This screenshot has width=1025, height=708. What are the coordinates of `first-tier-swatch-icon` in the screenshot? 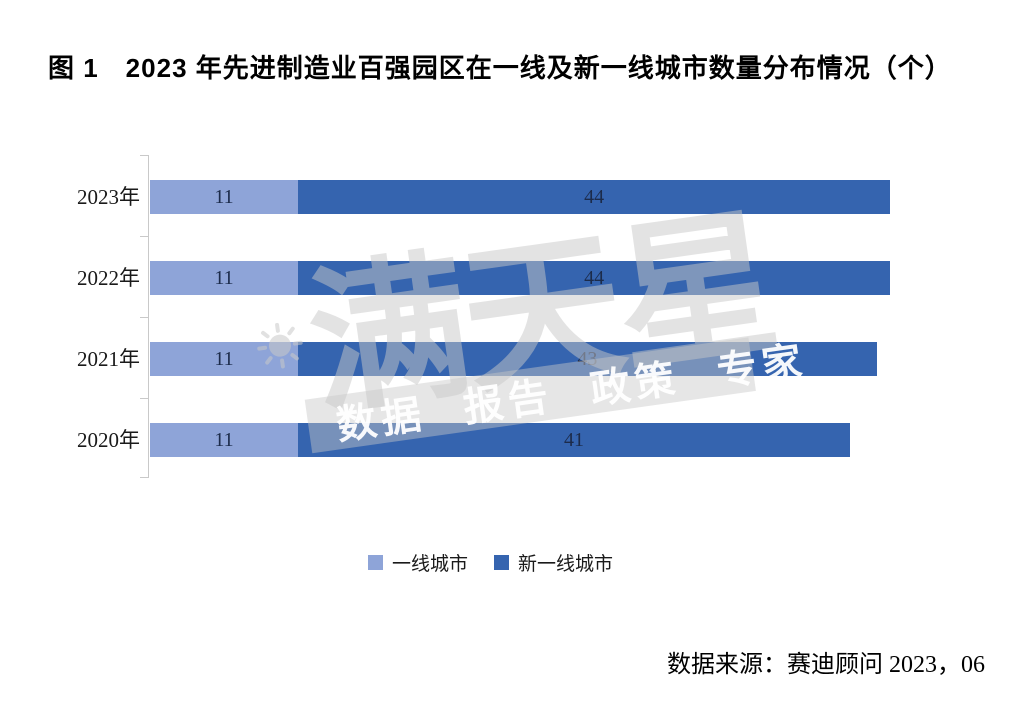 It's located at (375, 562).